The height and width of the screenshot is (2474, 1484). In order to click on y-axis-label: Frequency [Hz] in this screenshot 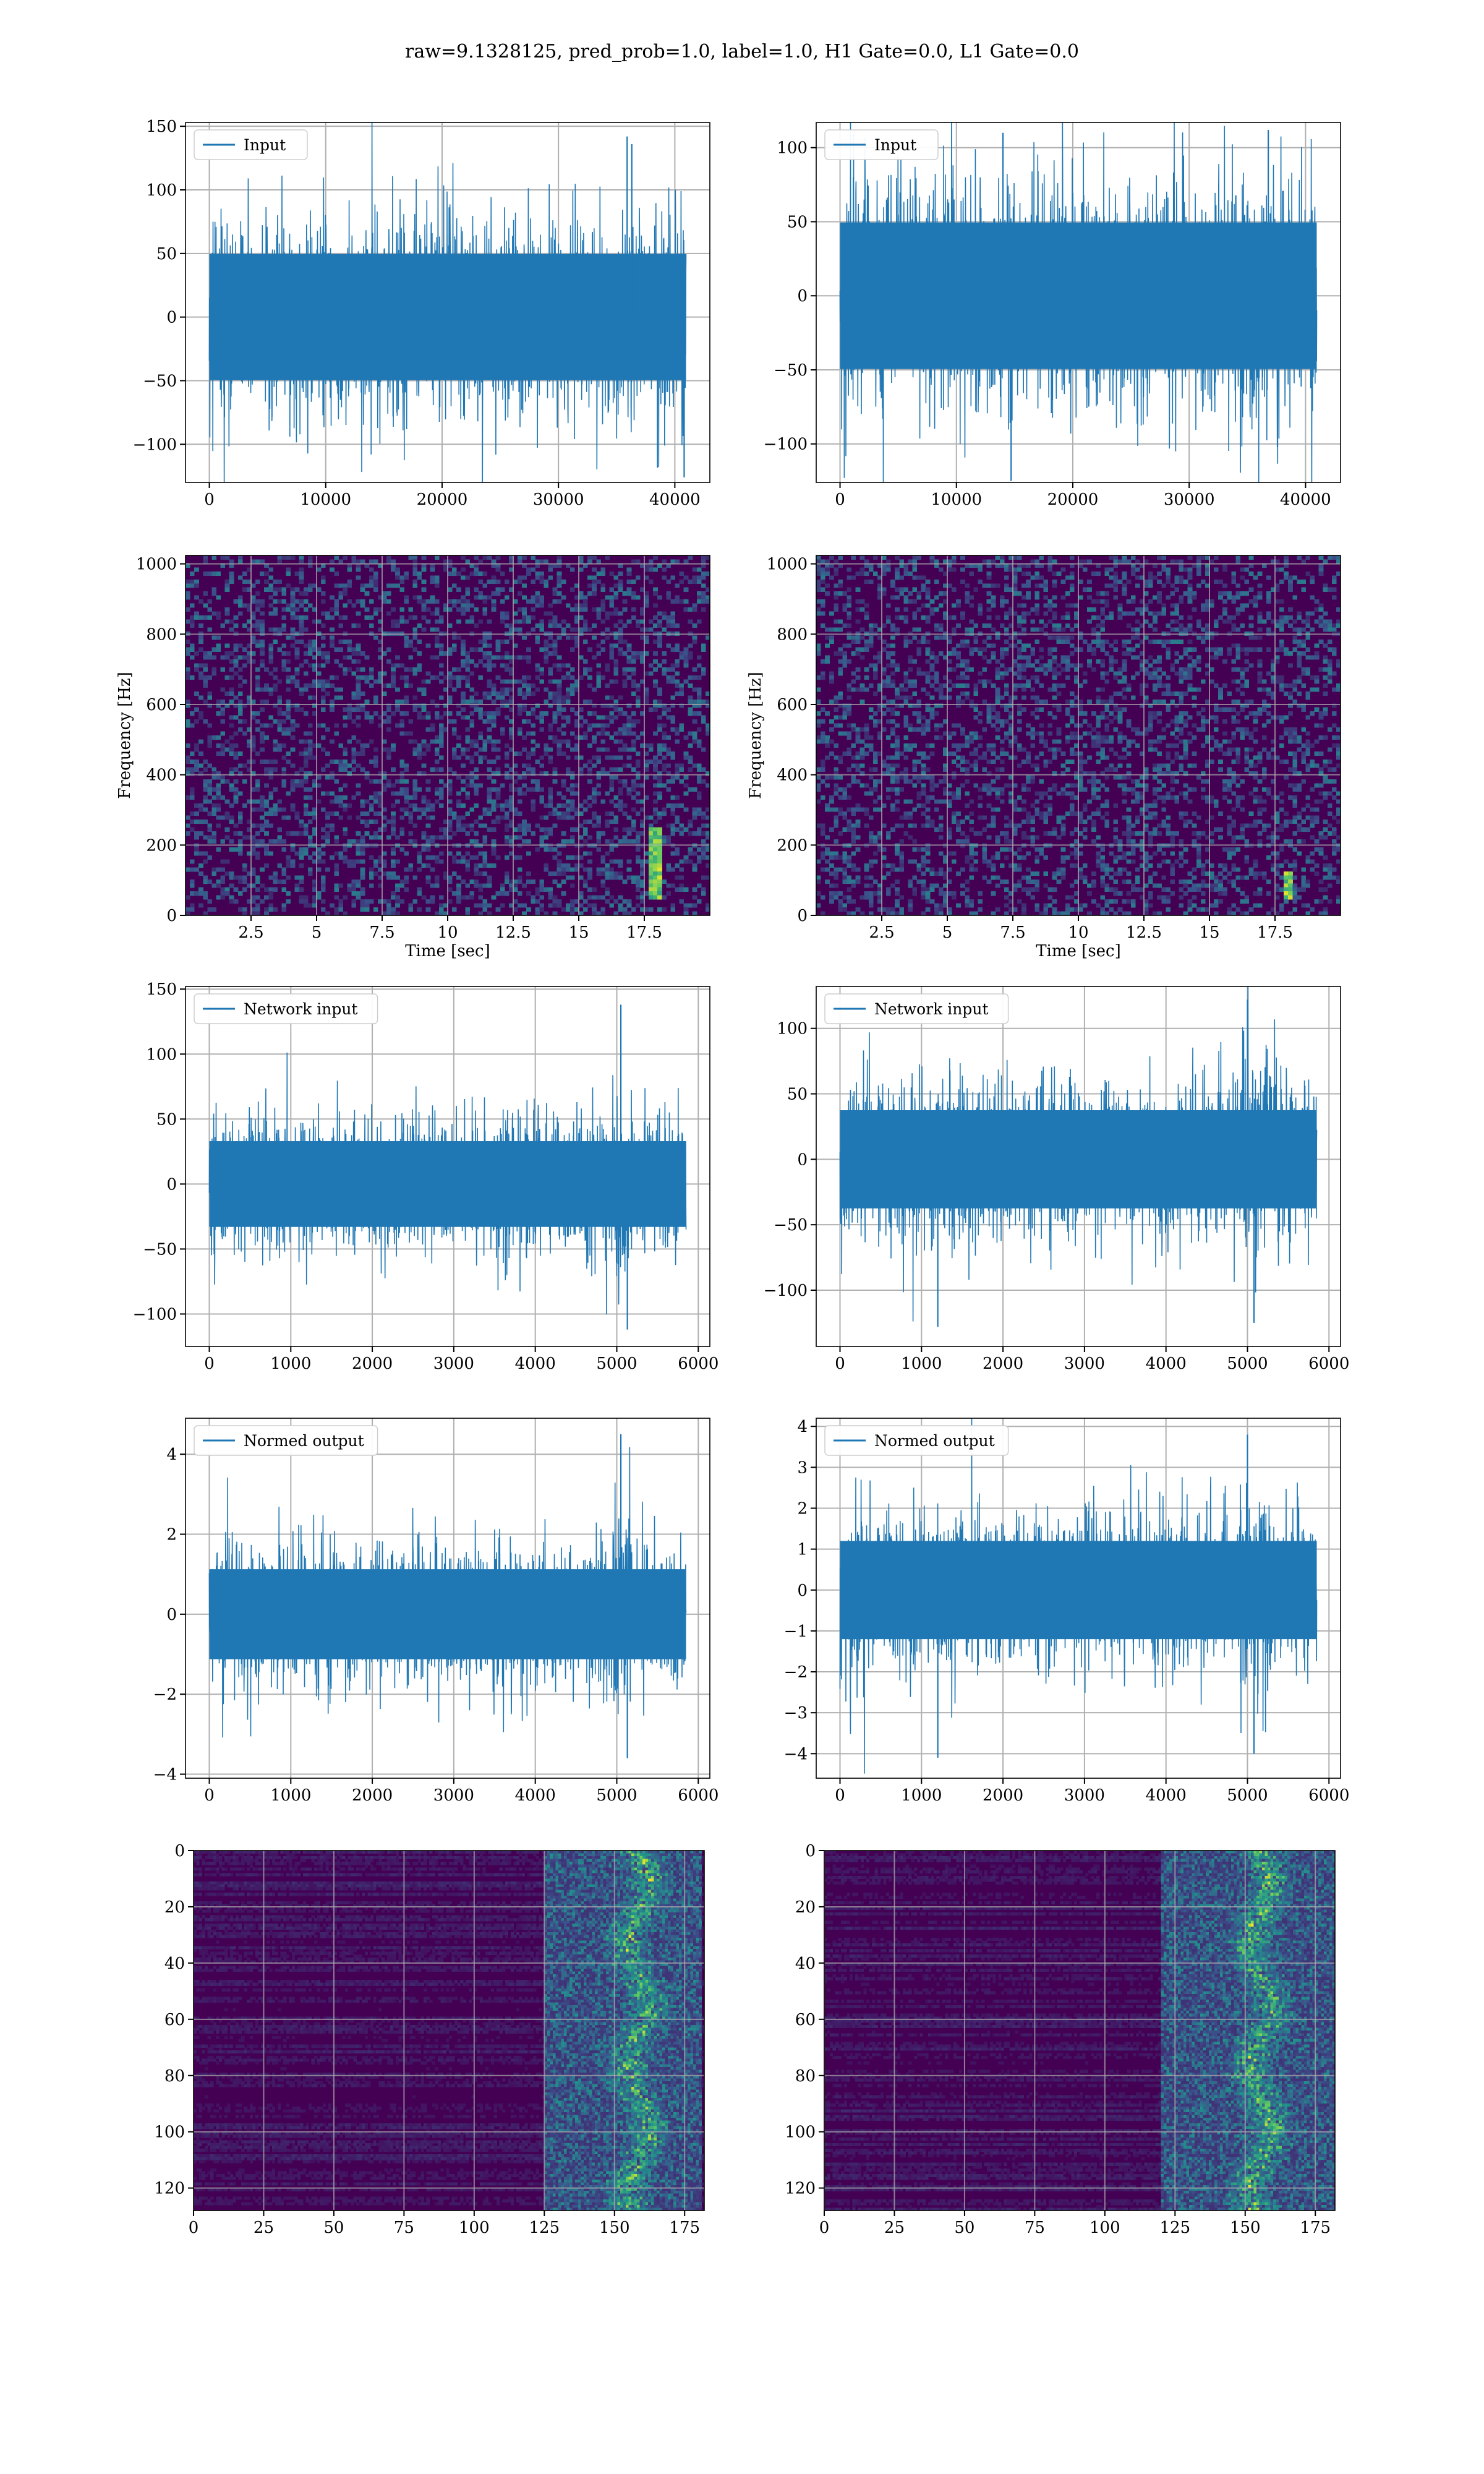, I will do `click(125, 736)`.